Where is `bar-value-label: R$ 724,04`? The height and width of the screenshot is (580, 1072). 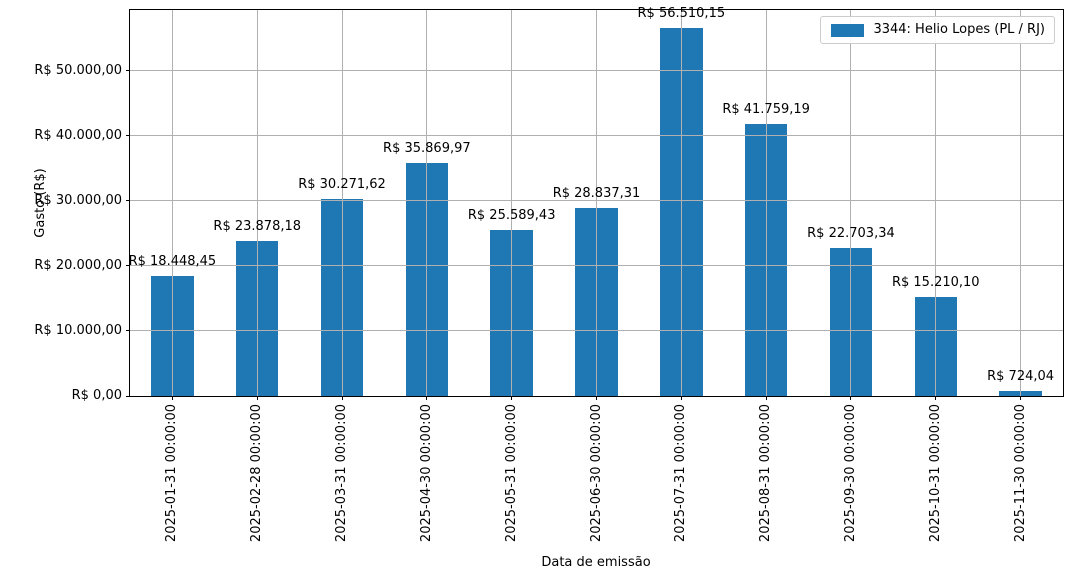 bar-value-label: R$ 724,04 is located at coordinates (1021, 377).